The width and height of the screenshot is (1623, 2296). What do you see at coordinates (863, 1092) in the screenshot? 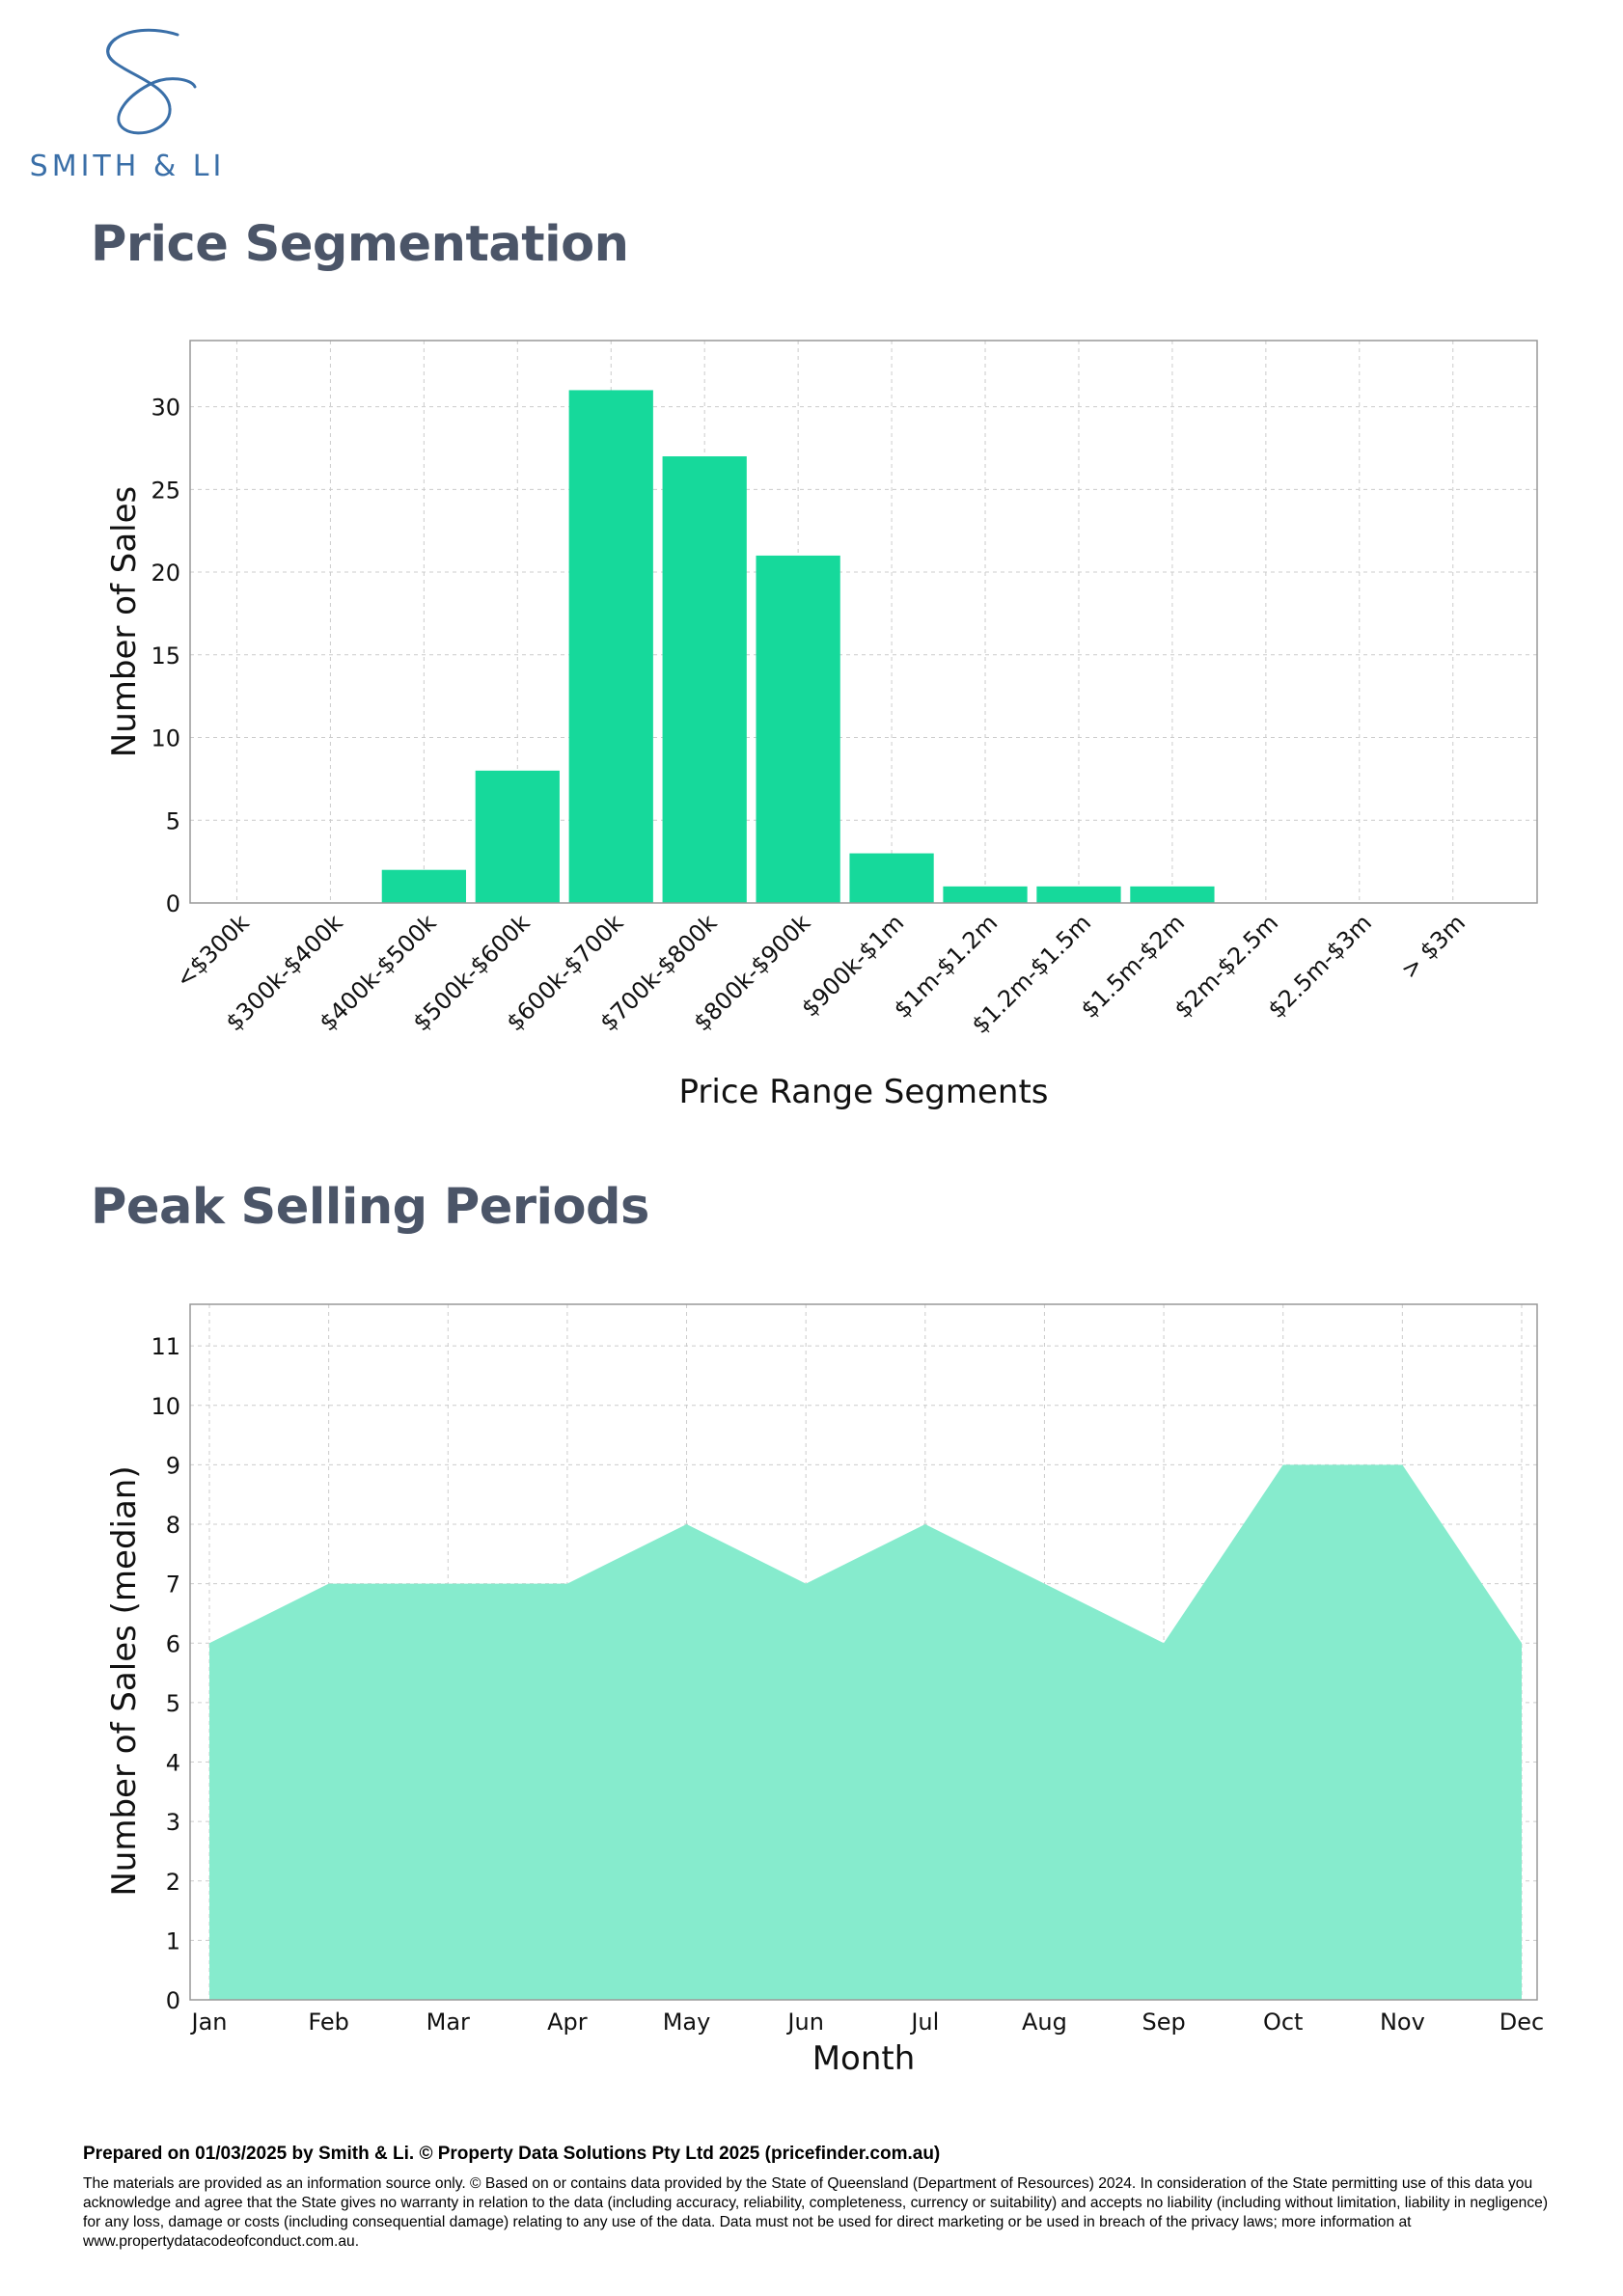
I see `x-axis-label: Price Range Segments` at bounding box center [863, 1092].